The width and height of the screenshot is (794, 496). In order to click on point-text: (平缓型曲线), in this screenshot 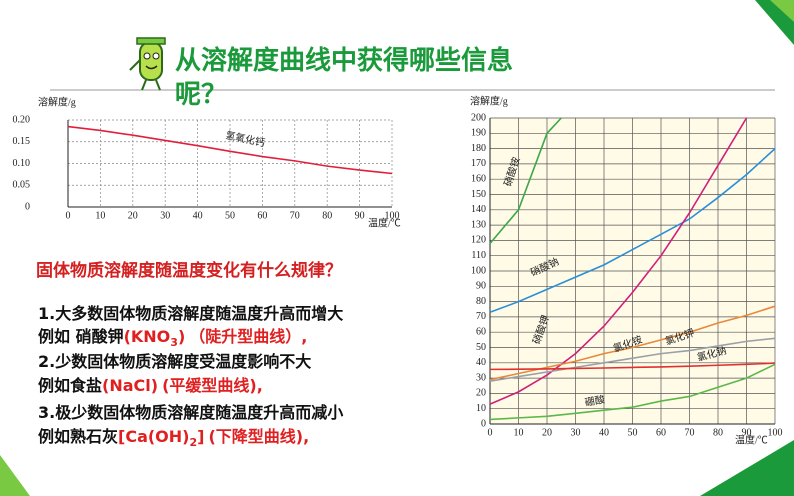, I will do `click(212, 385)`.